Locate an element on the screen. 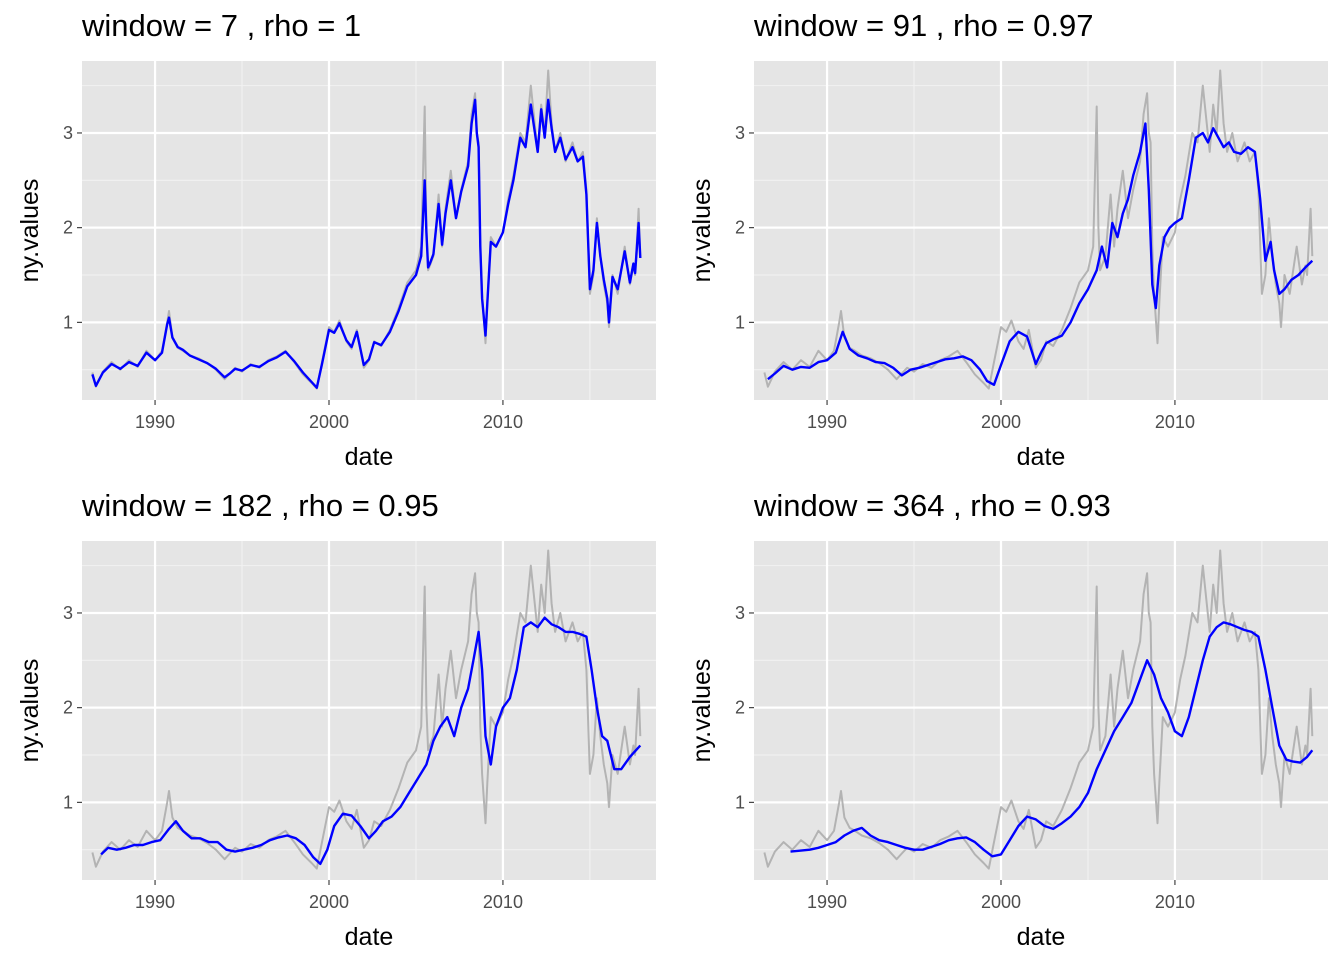  chart-title: window = 182 , rho = 0.95 is located at coordinates (260, 505).